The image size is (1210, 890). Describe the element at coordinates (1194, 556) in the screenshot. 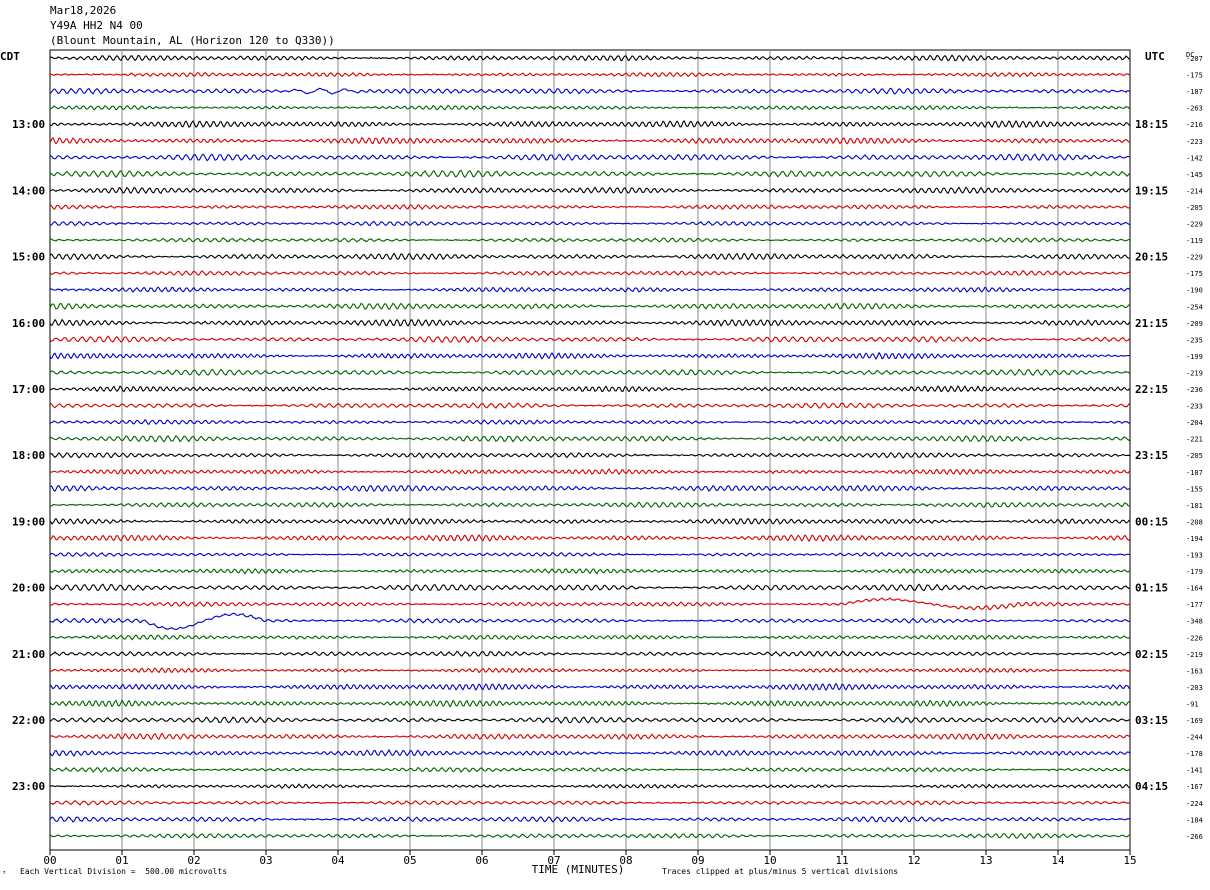

I see `dc-offset-label: -193` at that location.